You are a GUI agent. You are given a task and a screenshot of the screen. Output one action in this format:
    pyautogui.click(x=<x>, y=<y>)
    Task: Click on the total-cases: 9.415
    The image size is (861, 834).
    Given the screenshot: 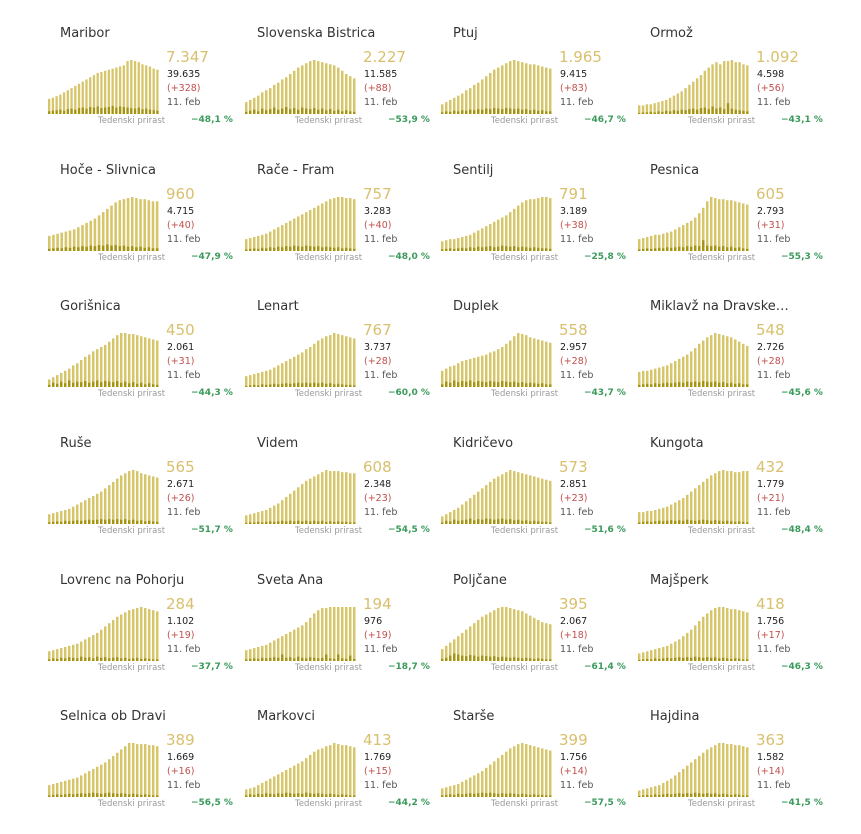 What is the action you would take?
    pyautogui.click(x=574, y=74)
    